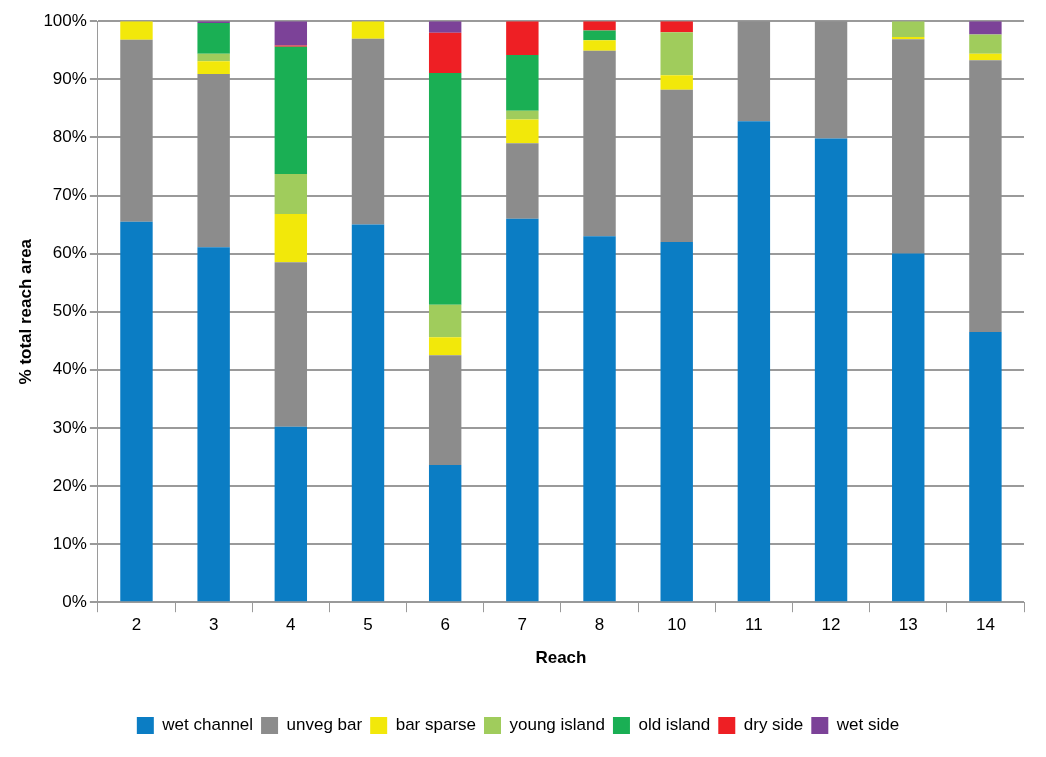 The width and height of the screenshot is (1046, 757). I want to click on legend-label: unveg bar, so click(324, 725).